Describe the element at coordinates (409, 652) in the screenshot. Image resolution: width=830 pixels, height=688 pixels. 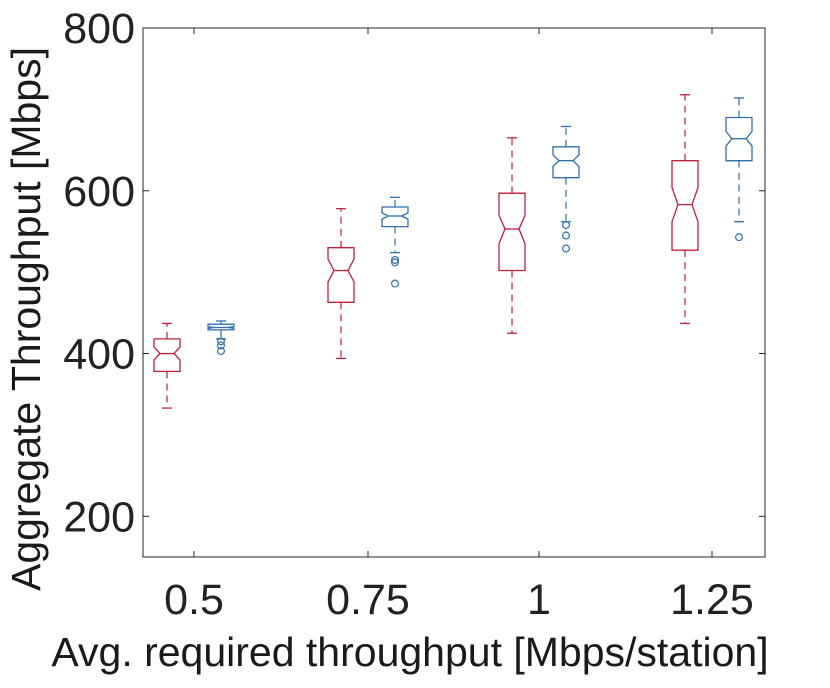
I see `x-axis-label: Avg. required throughput [Mbps/station]` at that location.